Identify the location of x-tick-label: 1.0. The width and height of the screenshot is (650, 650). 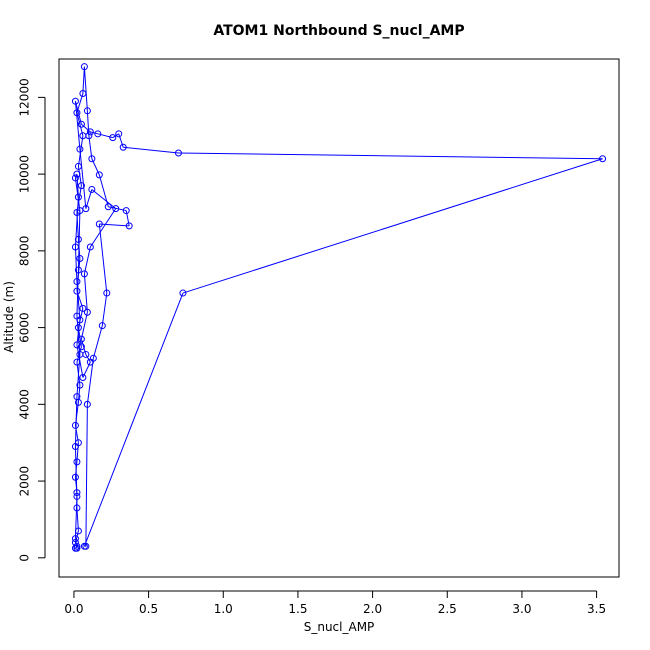
(223, 609).